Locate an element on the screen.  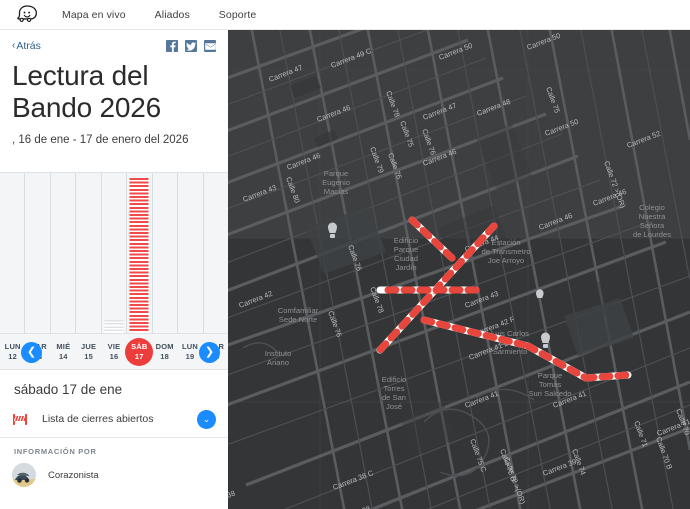
day-button-16: VIE 16 is located at coordinates (113, 351).